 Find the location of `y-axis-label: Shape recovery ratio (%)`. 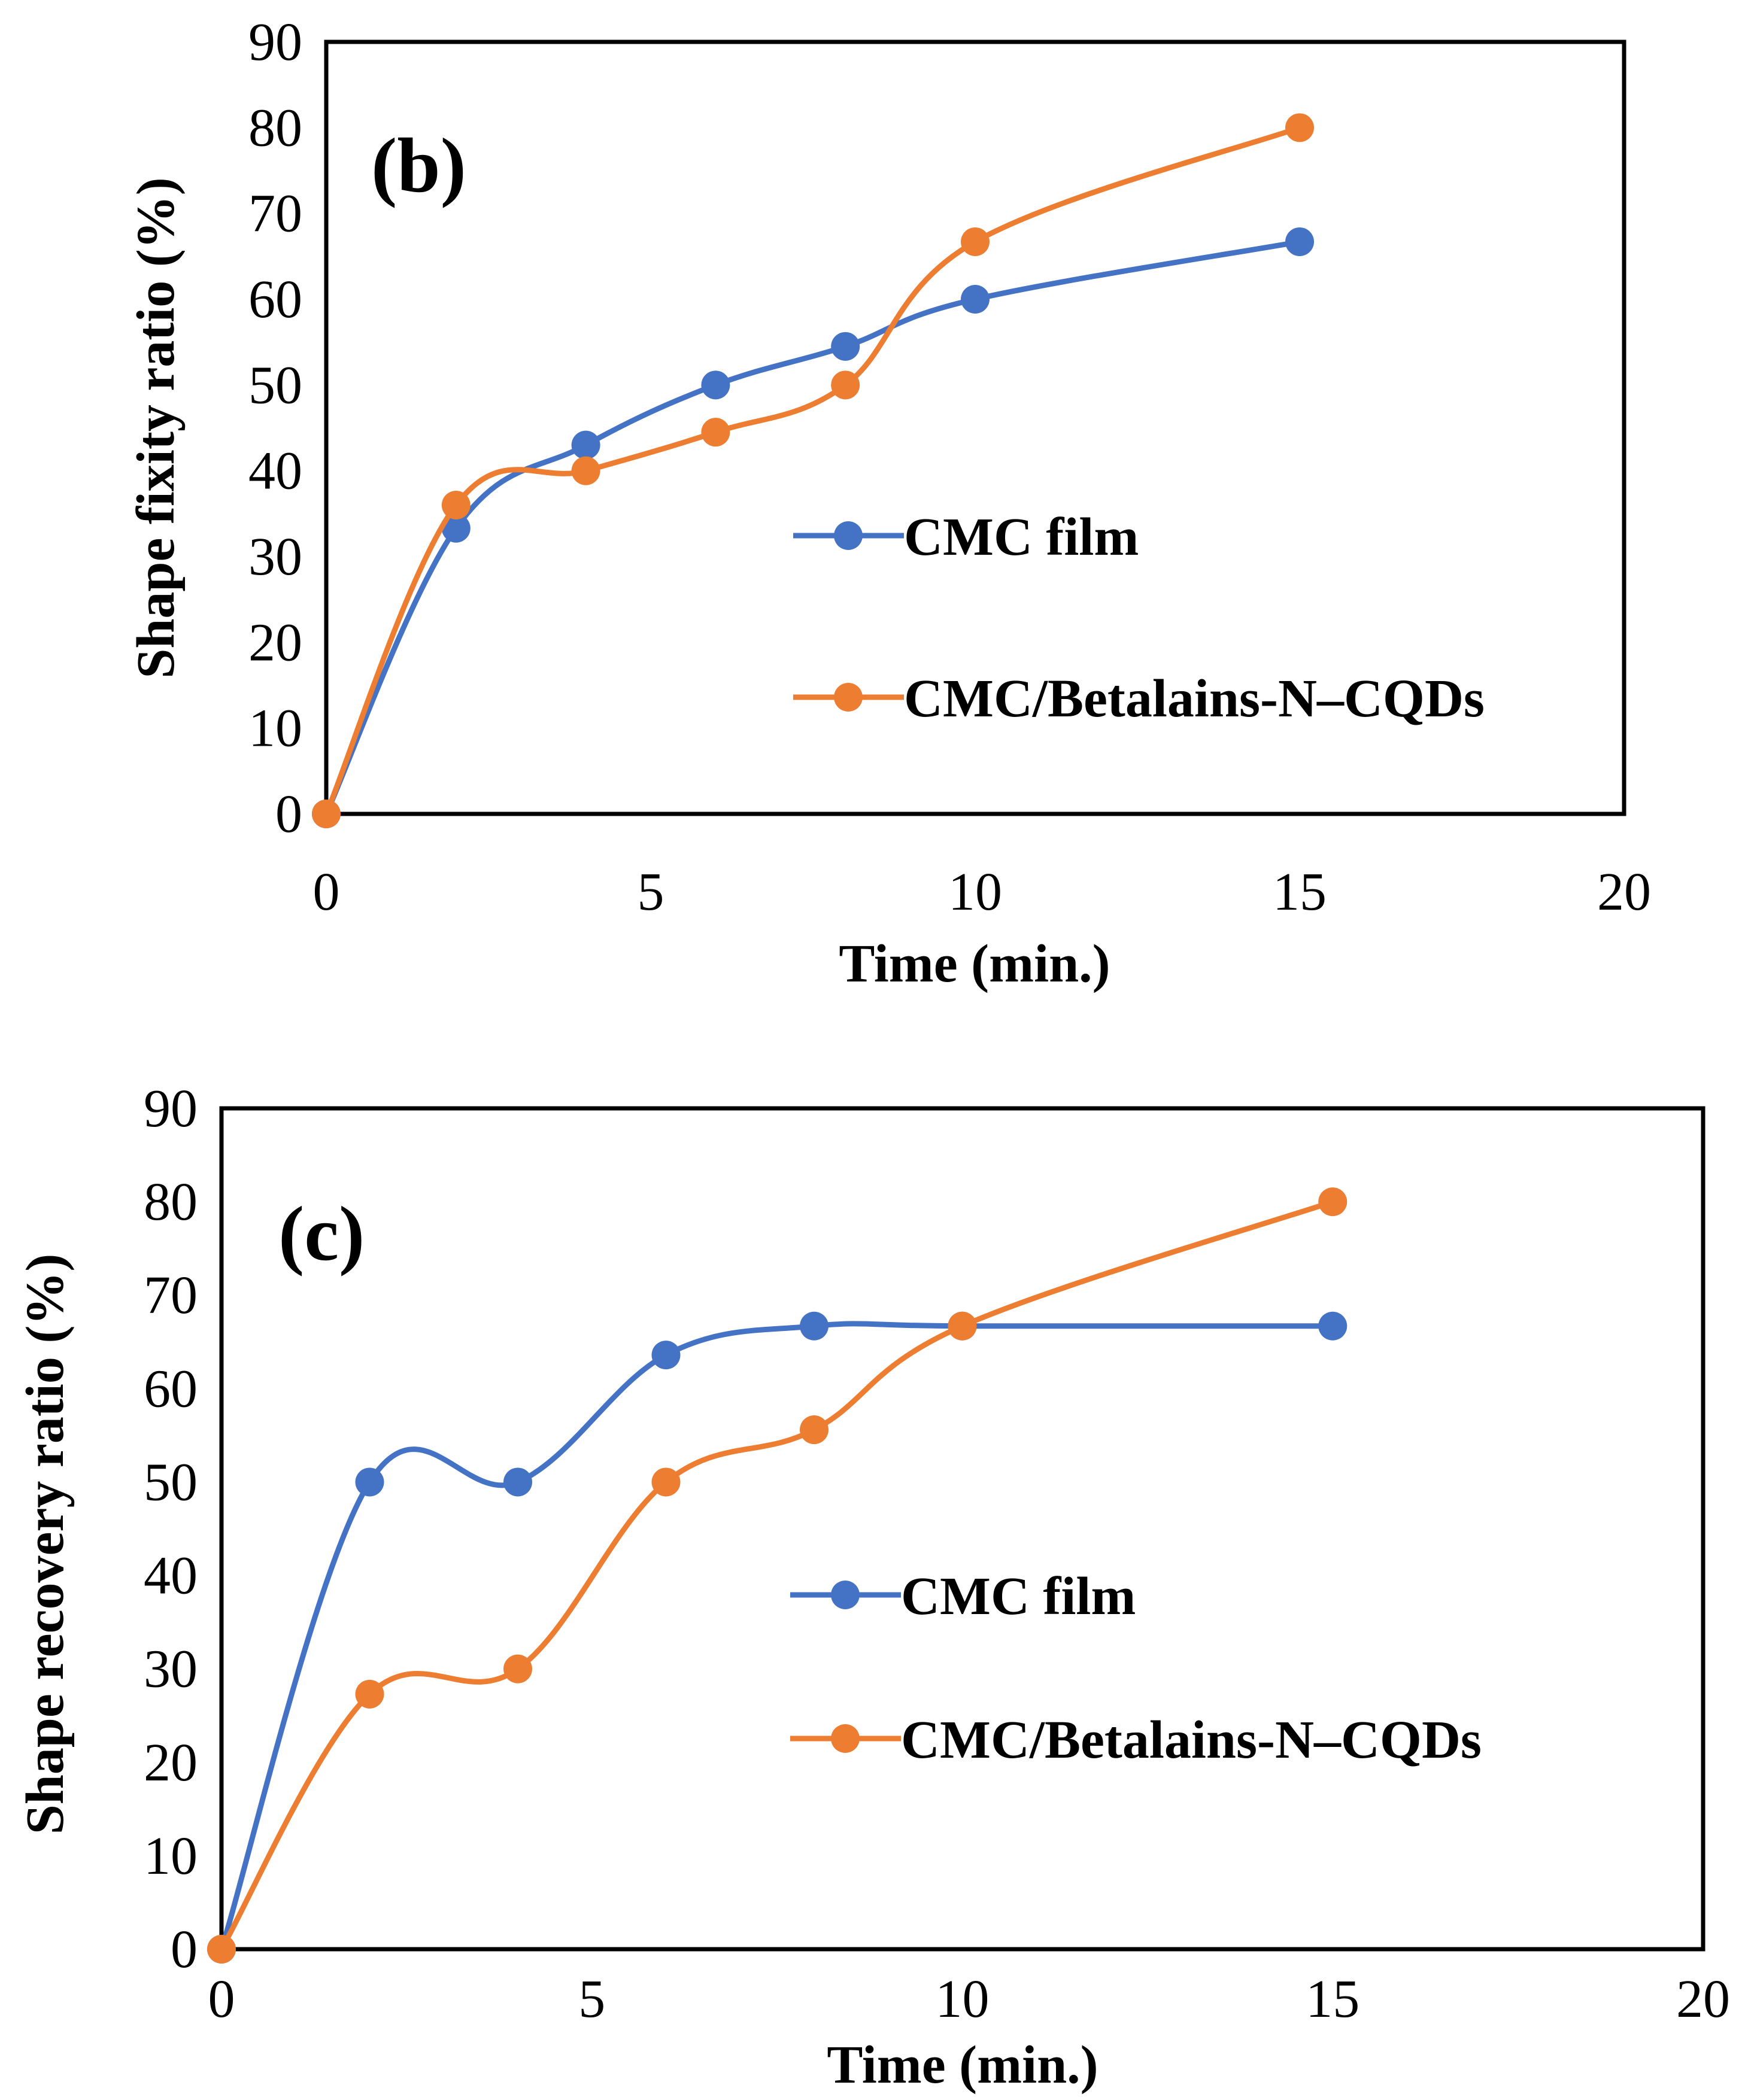

y-axis-label: Shape recovery ratio (%) is located at coordinates (45, 1545).